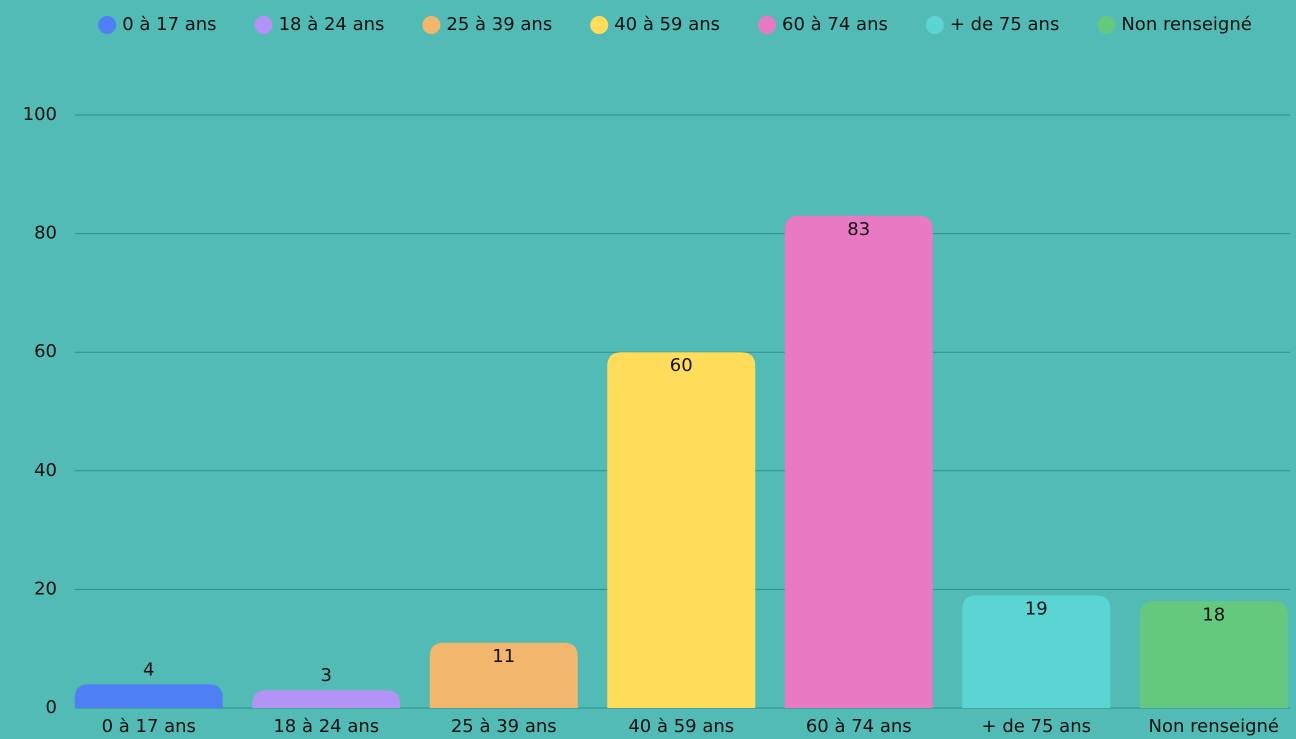  Describe the element at coordinates (499, 24) in the screenshot. I see `legend-label: 25 à 39 ans` at that location.